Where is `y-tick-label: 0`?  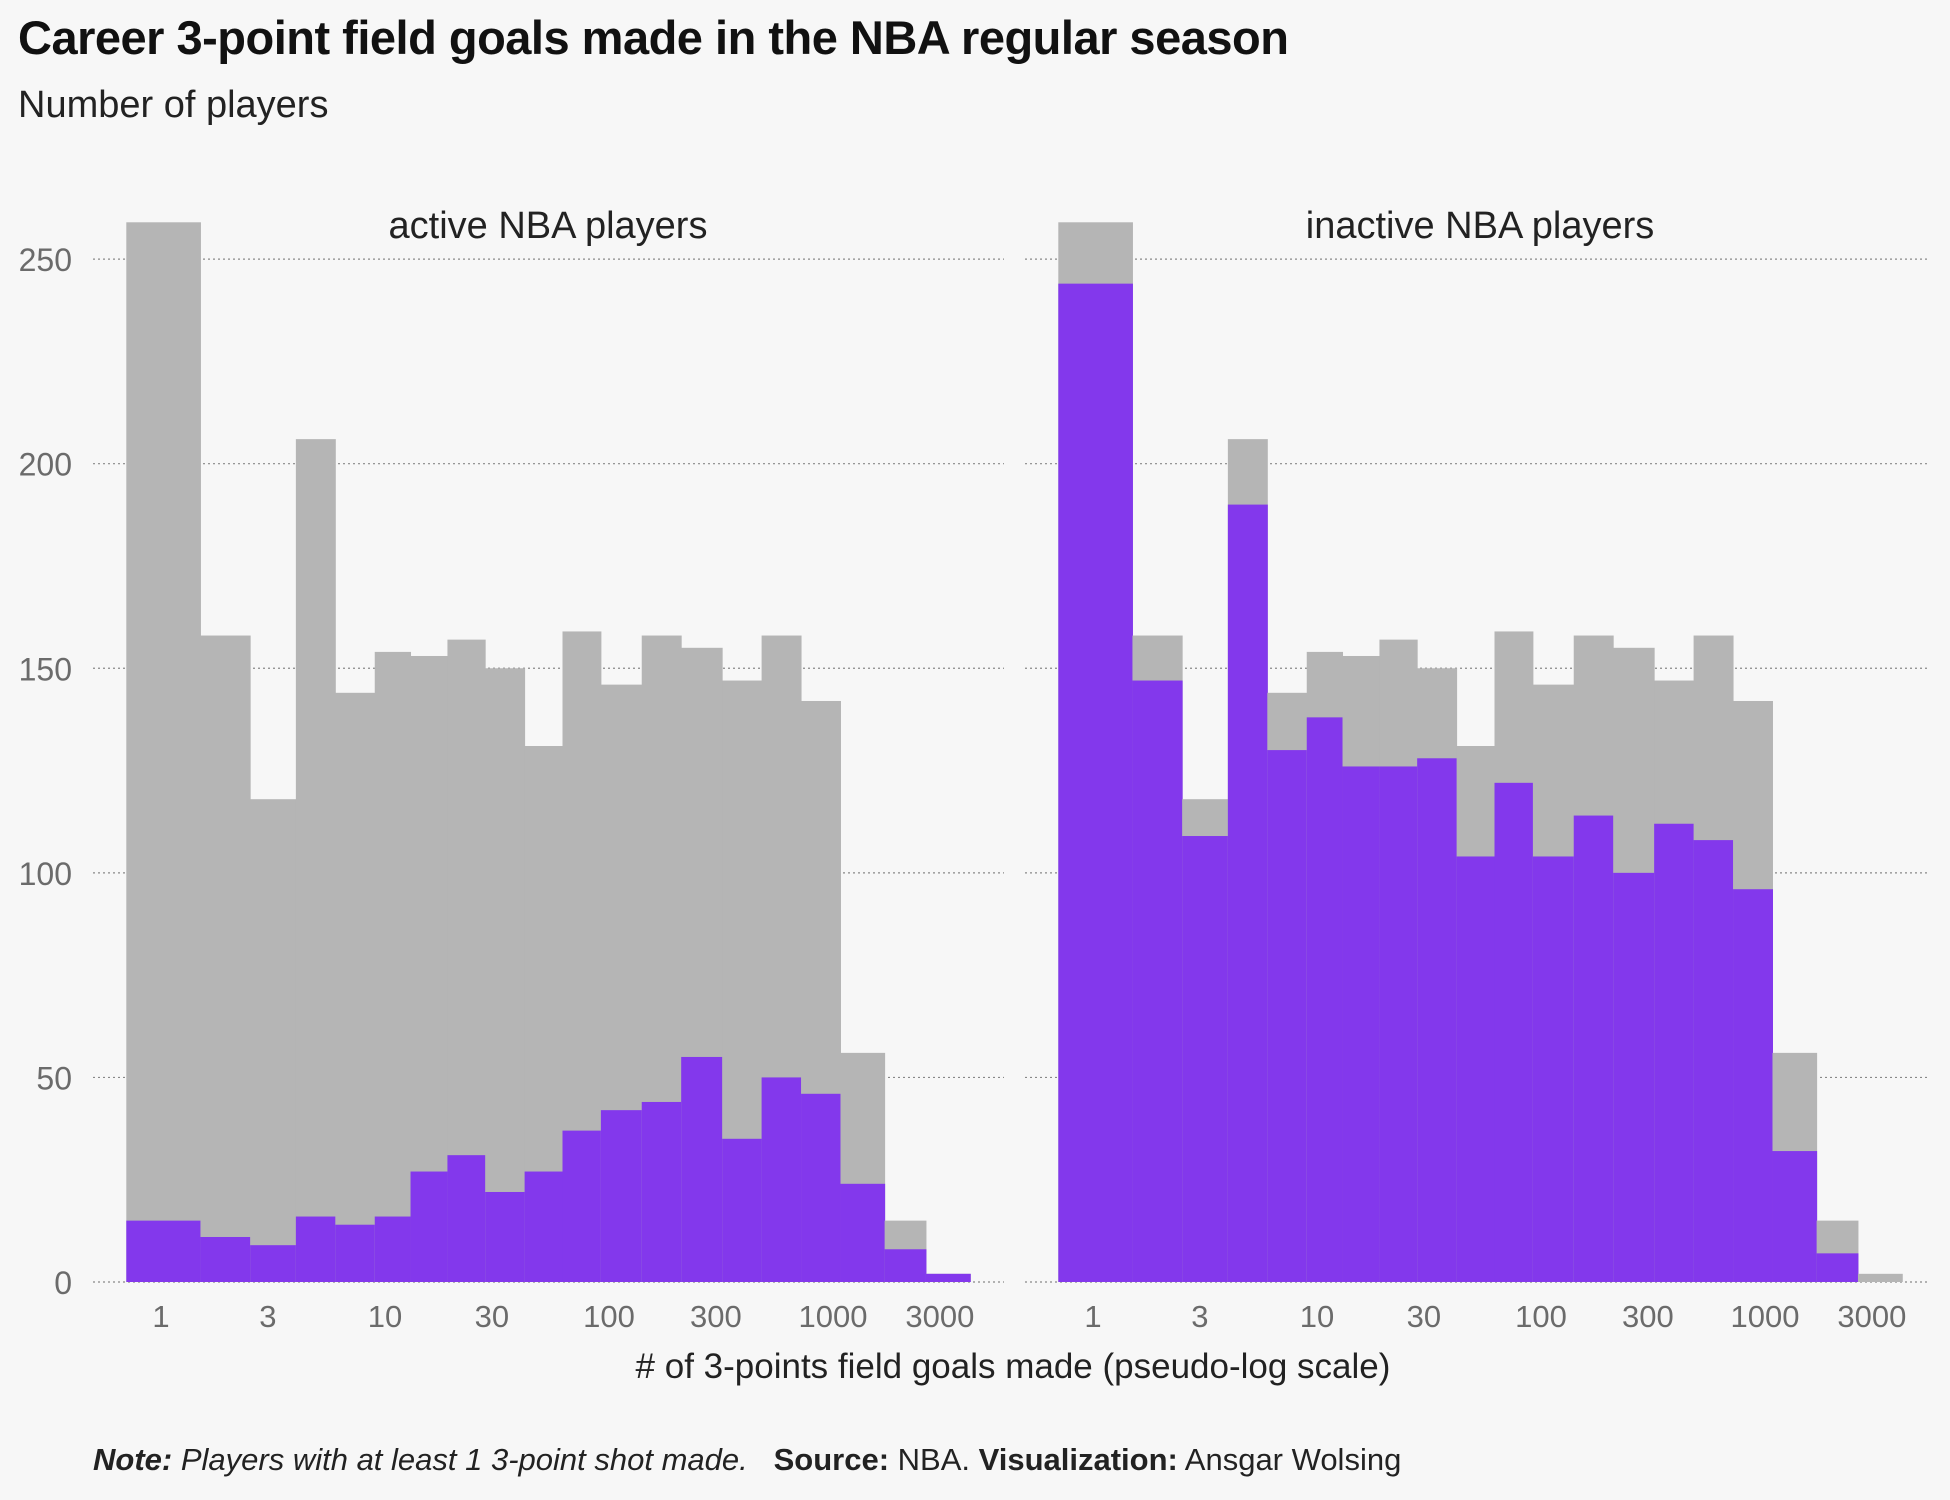
y-tick-label: 0 is located at coordinates (63, 1283).